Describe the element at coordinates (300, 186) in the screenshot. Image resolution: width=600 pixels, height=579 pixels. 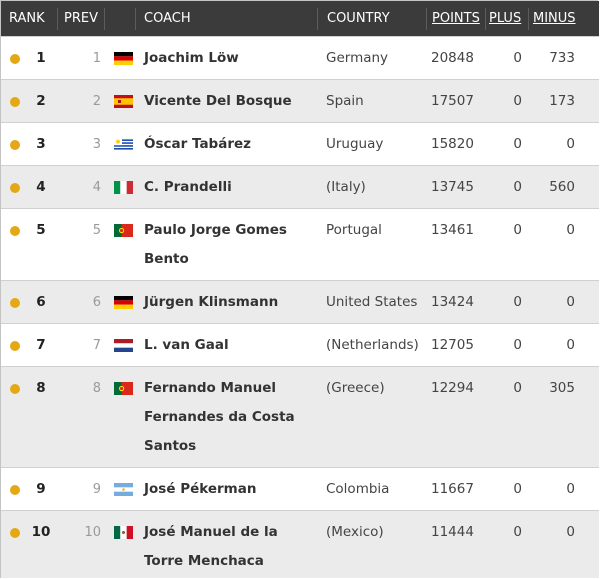
I see `table-row: 4 4 C. Prandelli (Italy) 13745 0 560` at that location.